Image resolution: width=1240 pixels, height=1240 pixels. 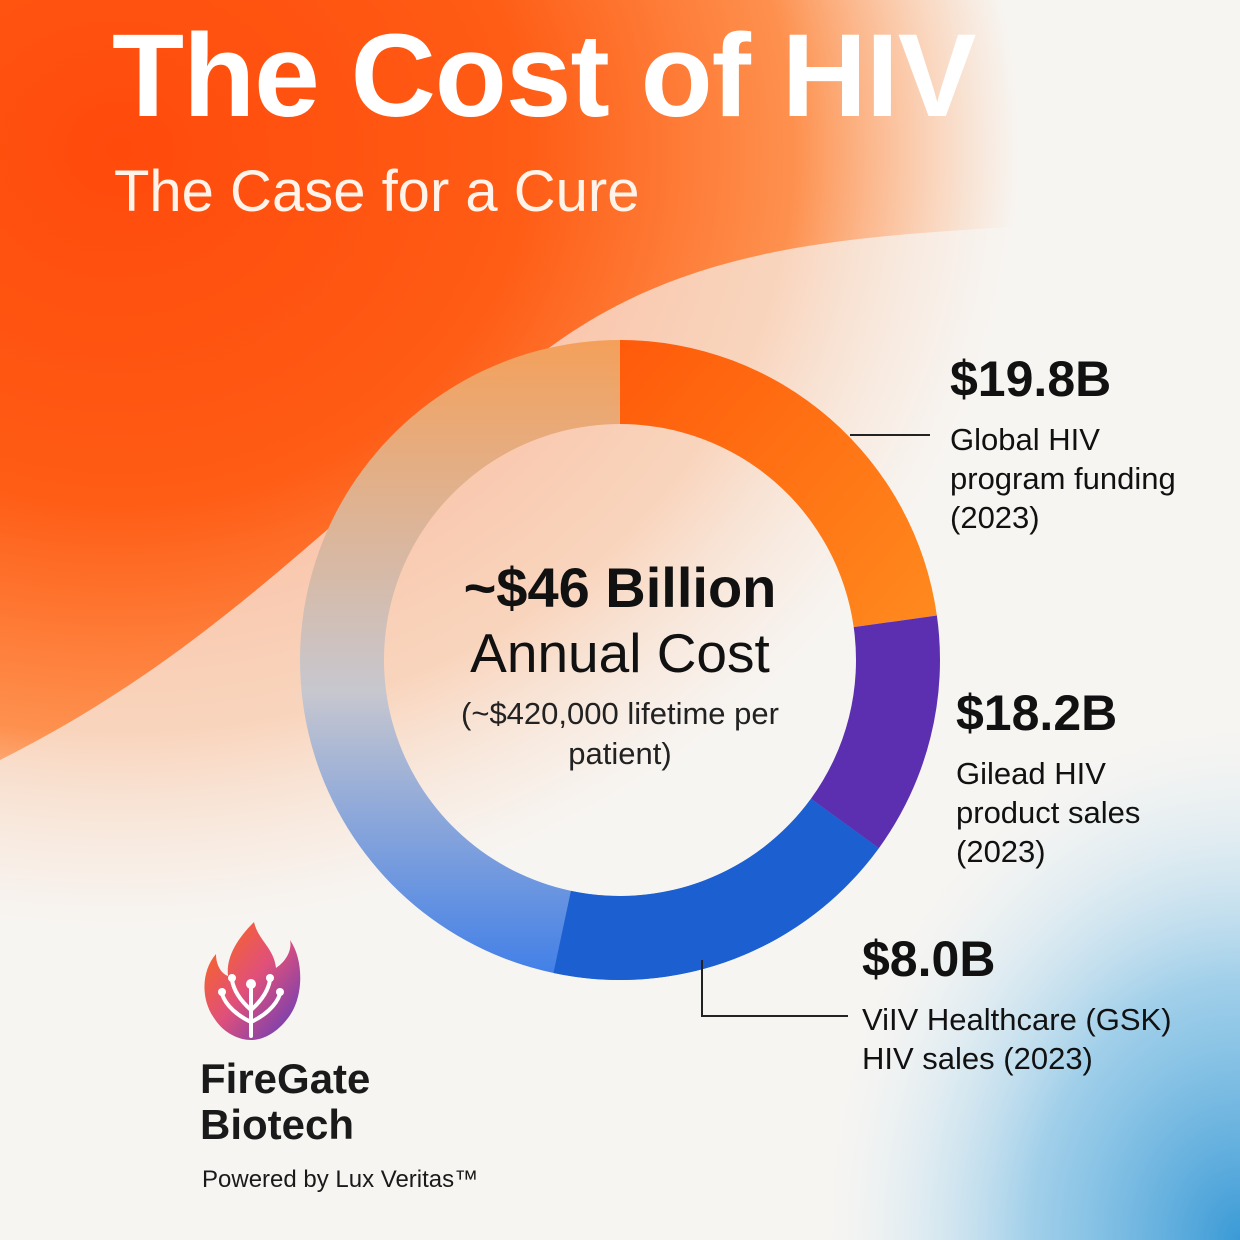 I want to click on total-amount: ~$46 Billion, so click(x=620, y=587).